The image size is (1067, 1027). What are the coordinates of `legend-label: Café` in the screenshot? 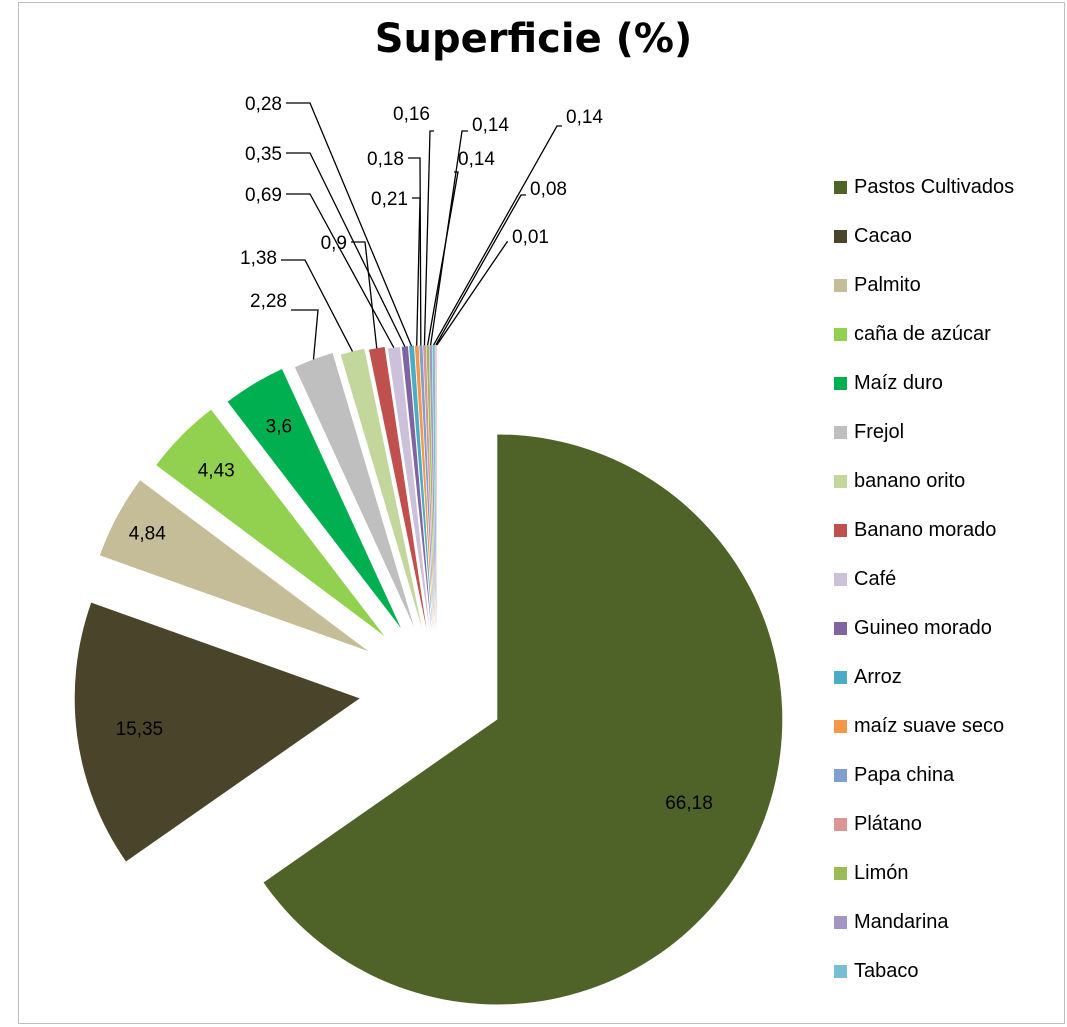 It's located at (875, 579).